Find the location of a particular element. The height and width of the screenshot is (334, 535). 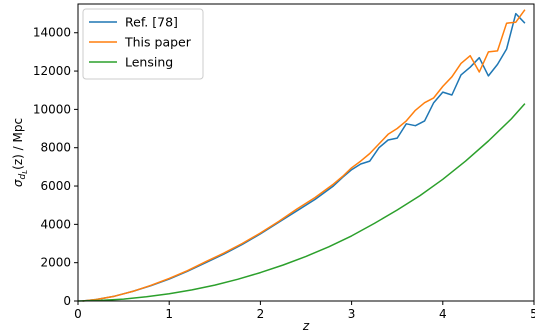

y-tick-label-6: 12000 is located at coordinates (52, 71).